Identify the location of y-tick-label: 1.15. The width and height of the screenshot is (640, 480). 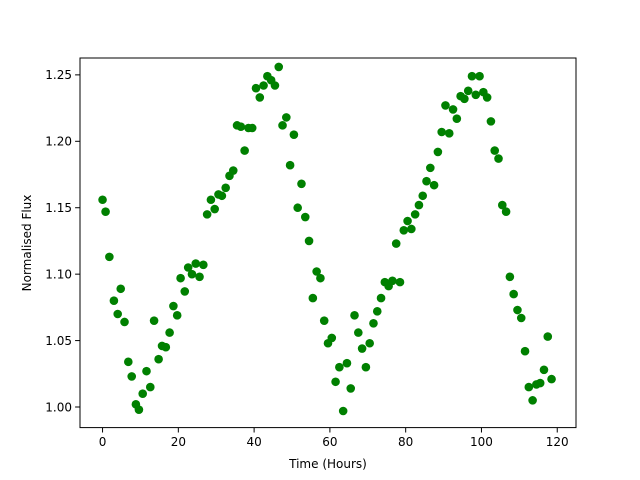
(58, 208).